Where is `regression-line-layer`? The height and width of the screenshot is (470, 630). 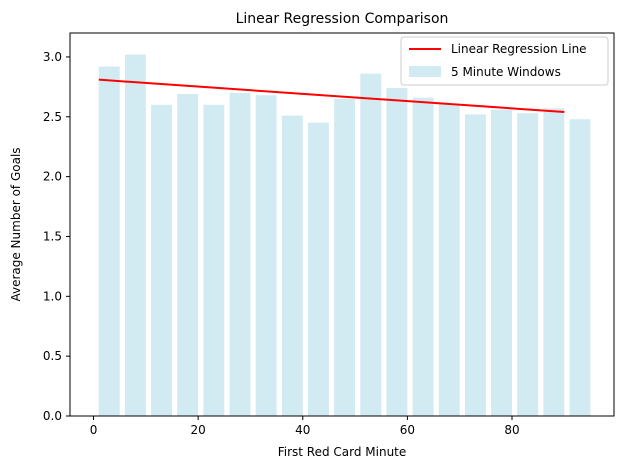 regression-line-layer is located at coordinates (331, 95).